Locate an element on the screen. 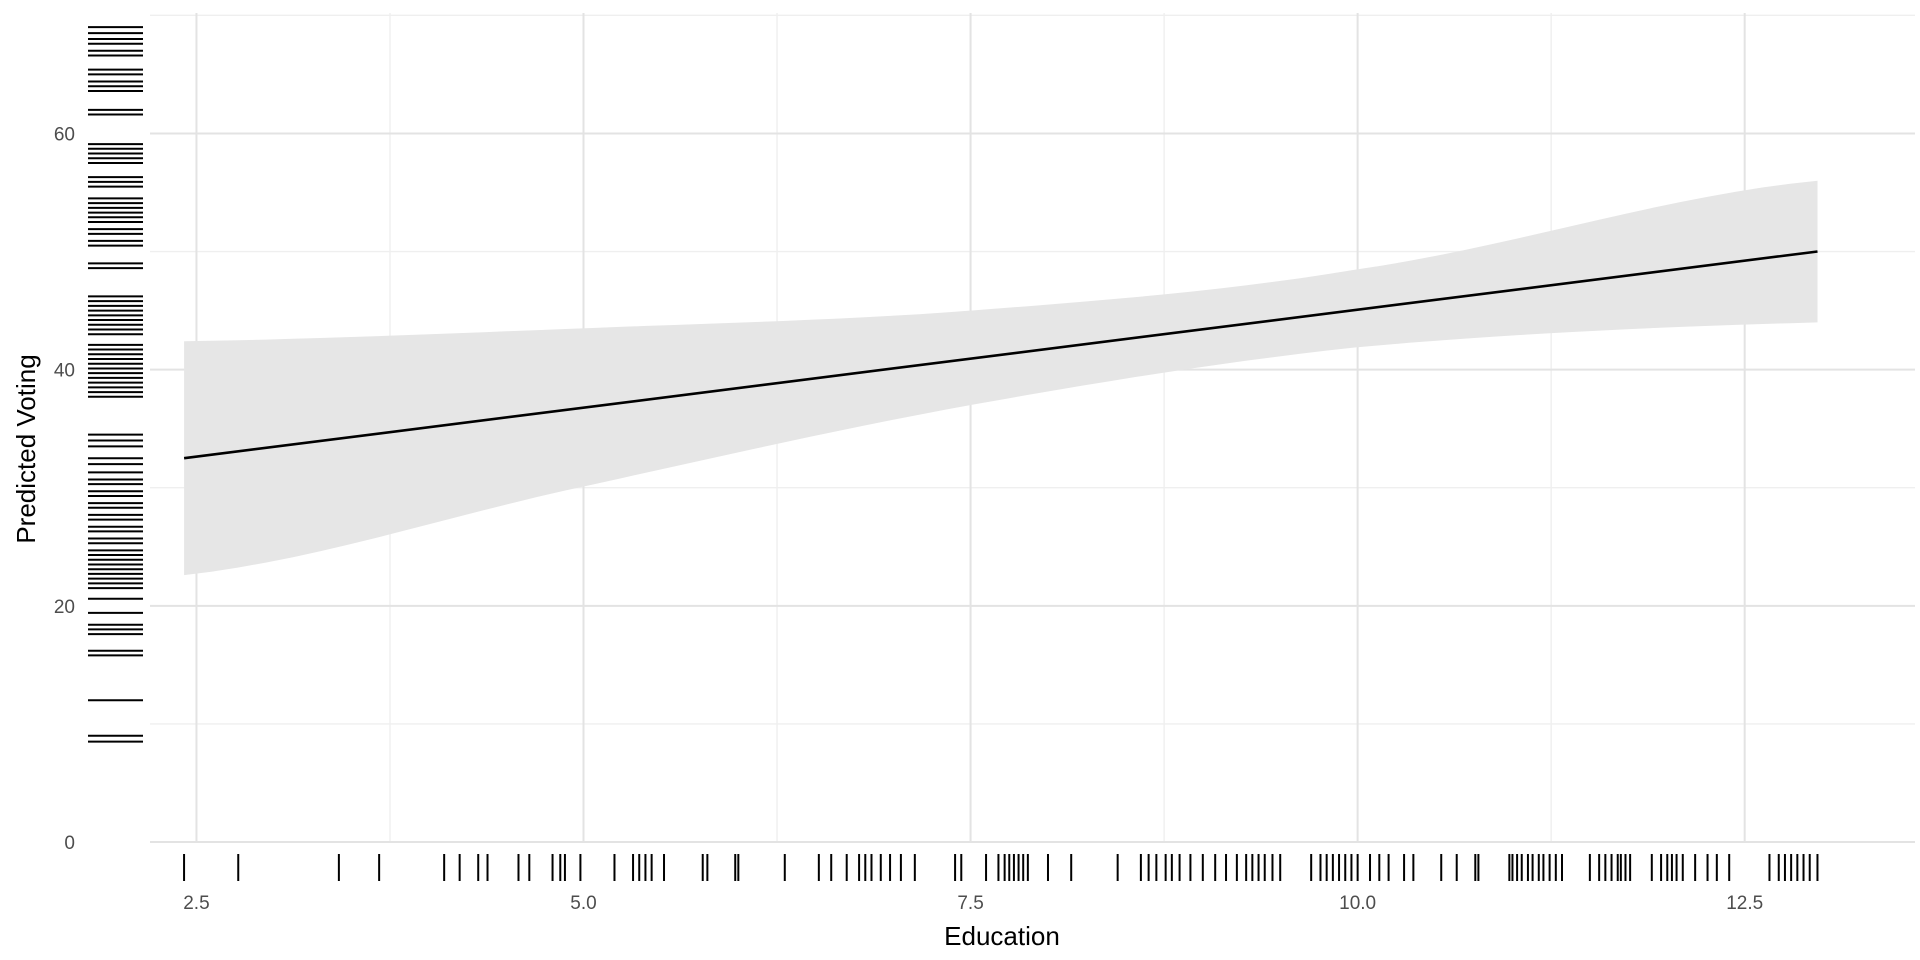  y-rug-marks is located at coordinates (115, 384).